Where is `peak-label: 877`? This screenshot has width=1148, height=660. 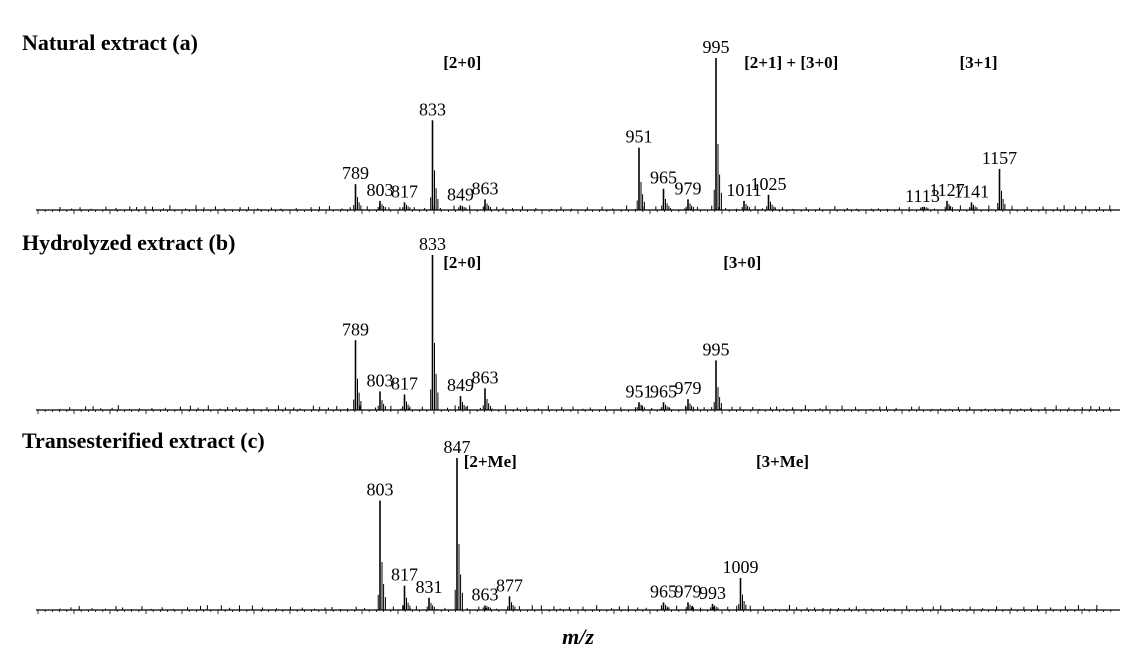
peak-label: 877 is located at coordinates (509, 585).